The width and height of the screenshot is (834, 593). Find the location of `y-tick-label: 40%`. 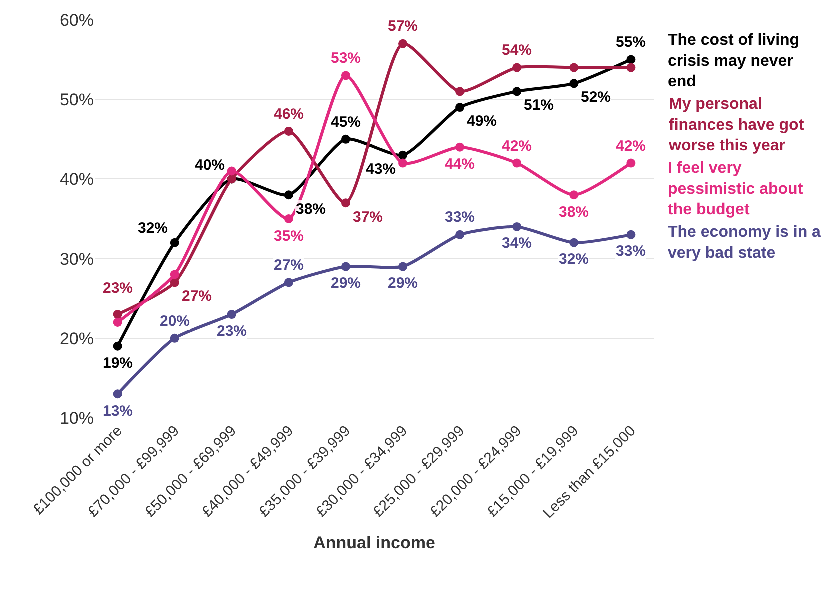

y-tick-label: 40% is located at coordinates (77, 180).